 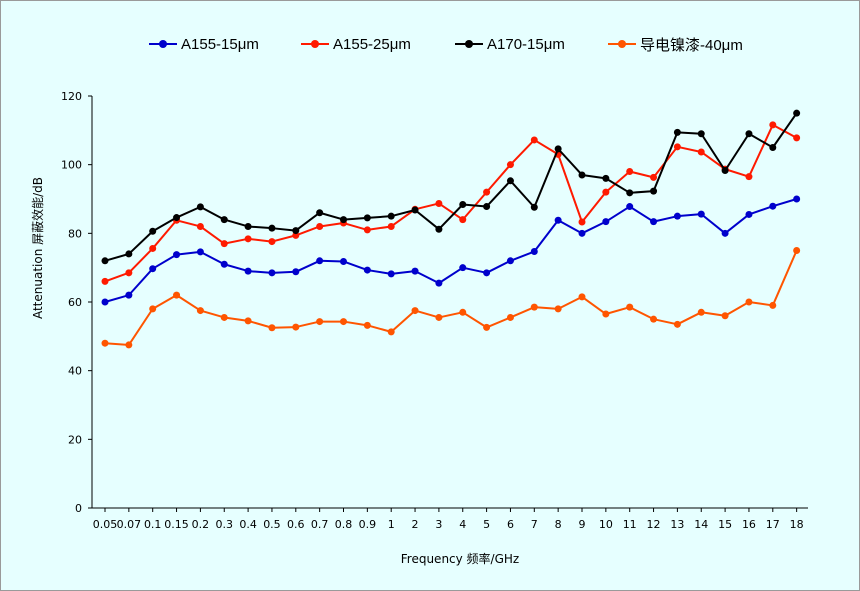 I want to click on x-tick-label: 16, so click(x=749, y=524).